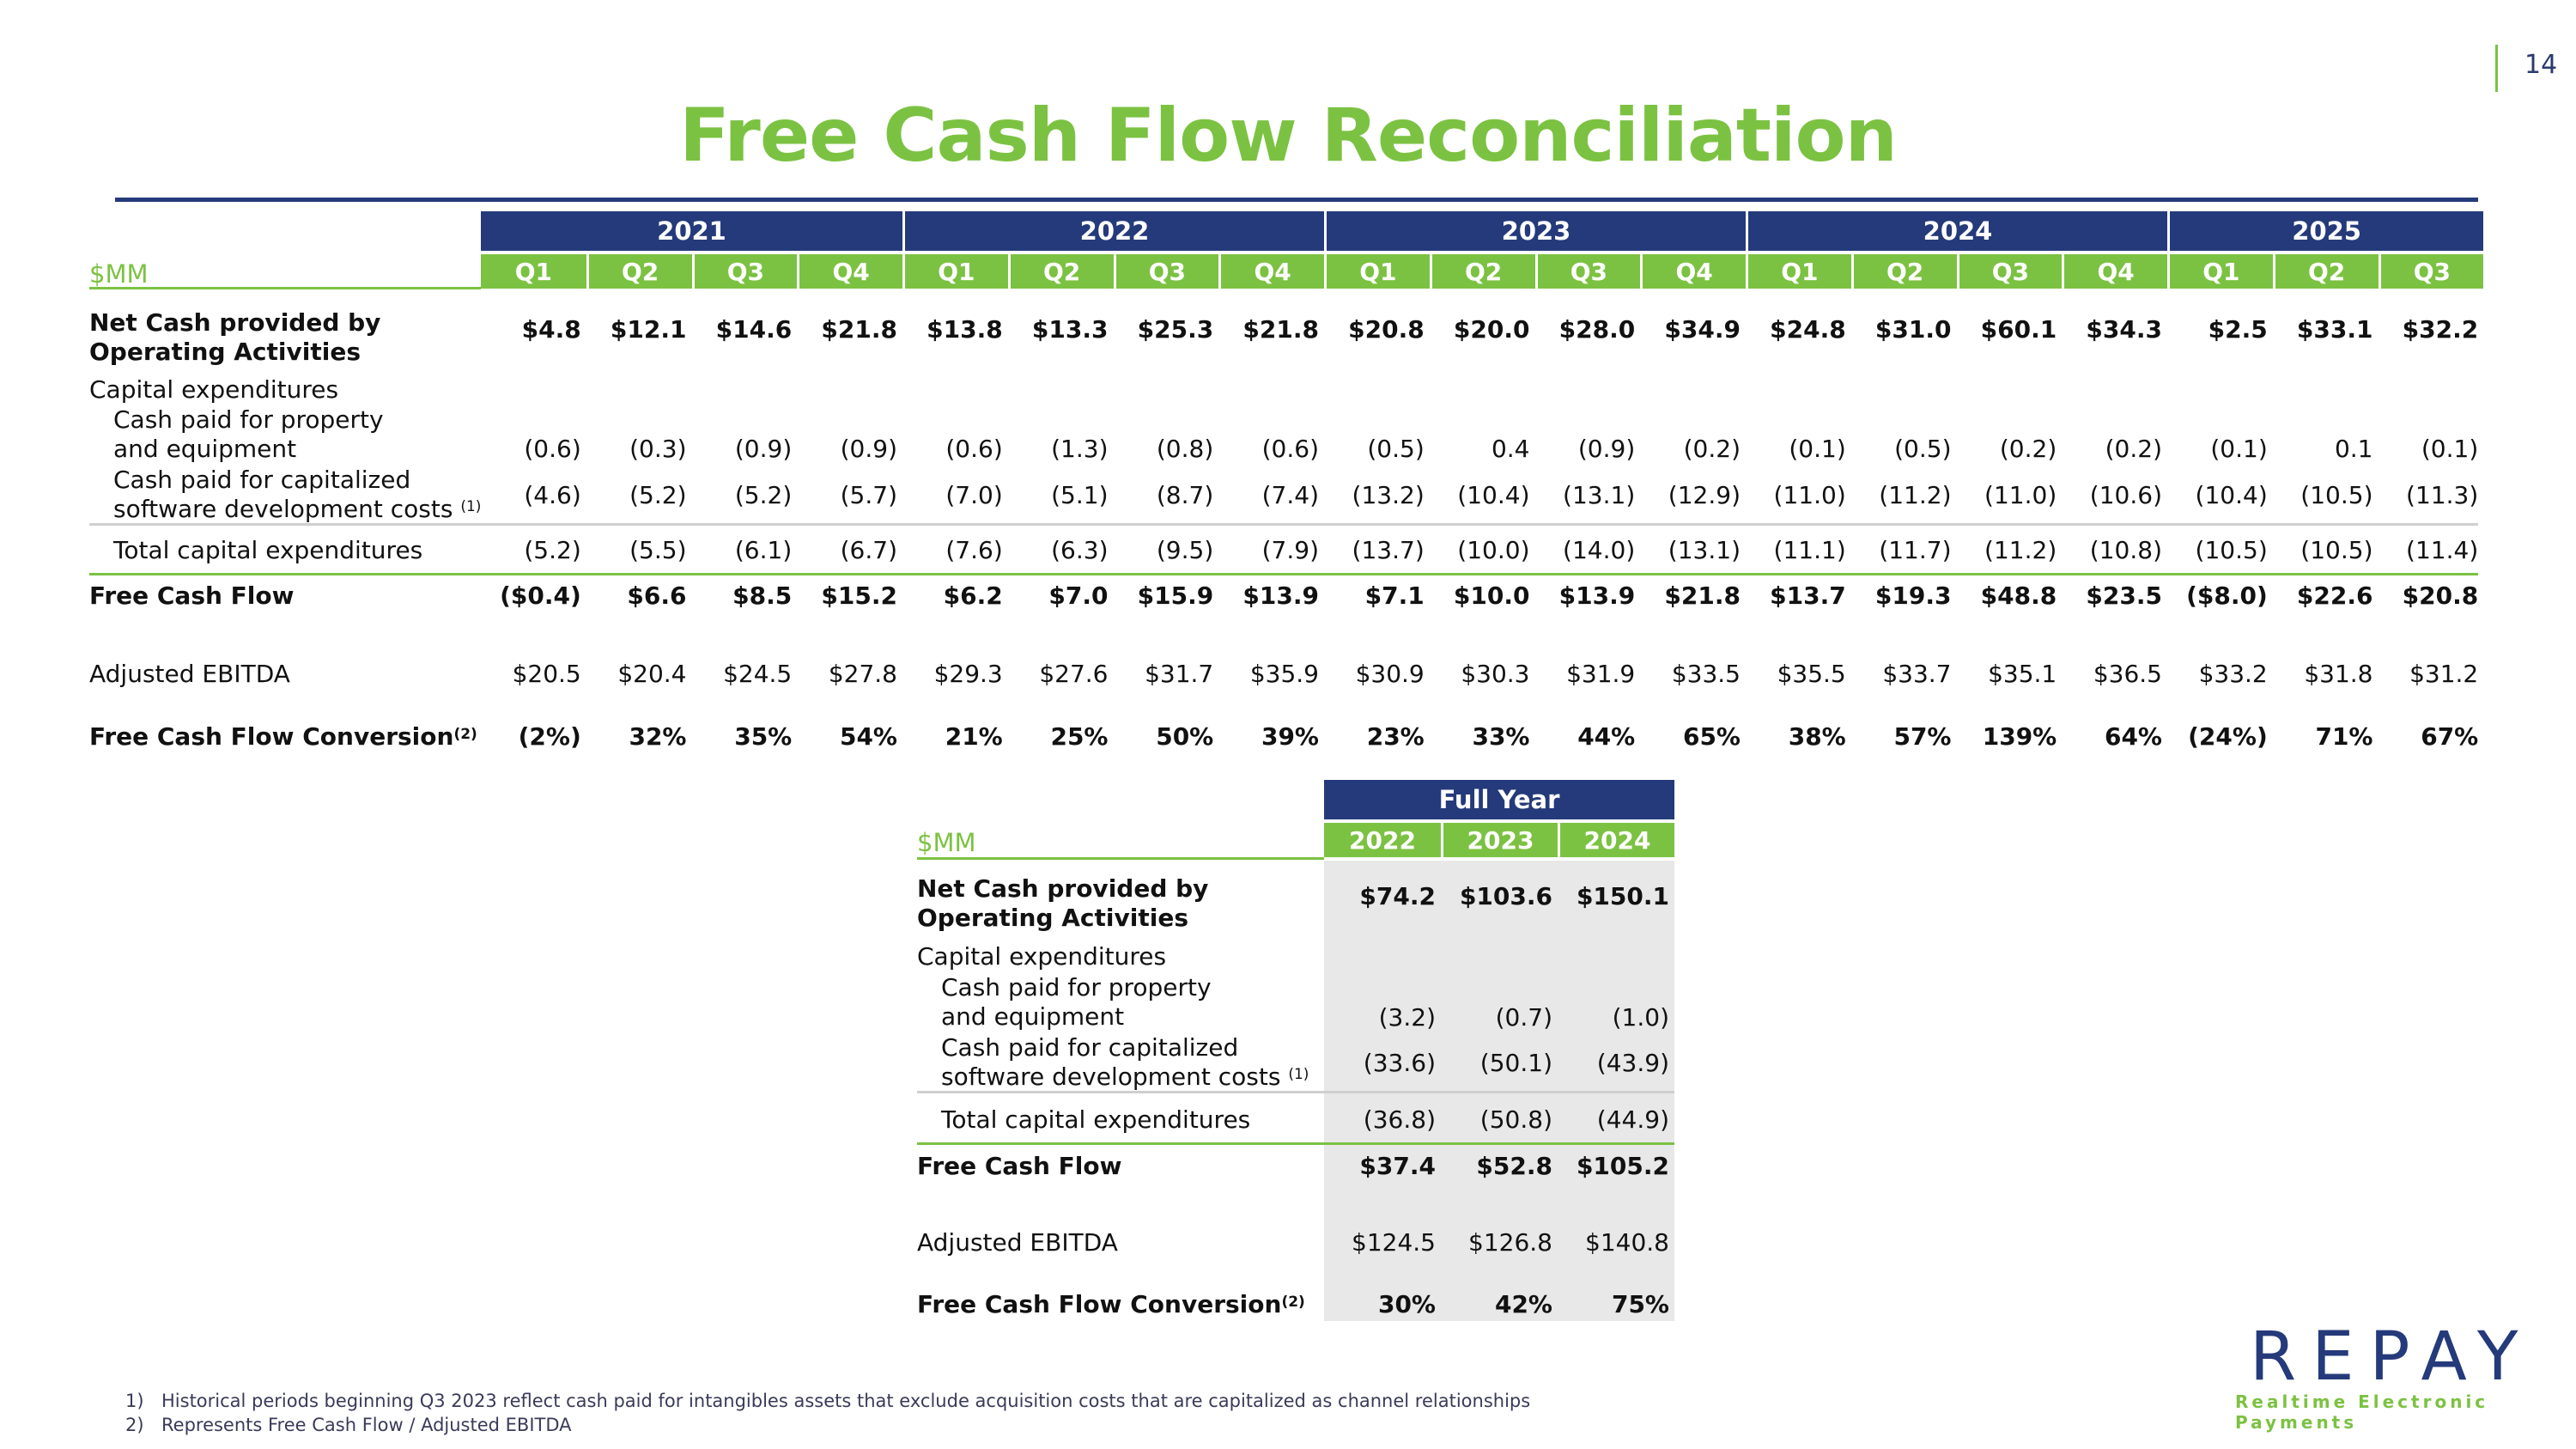 The height and width of the screenshot is (1449, 2576). I want to click on title-rule, so click(1297, 200).